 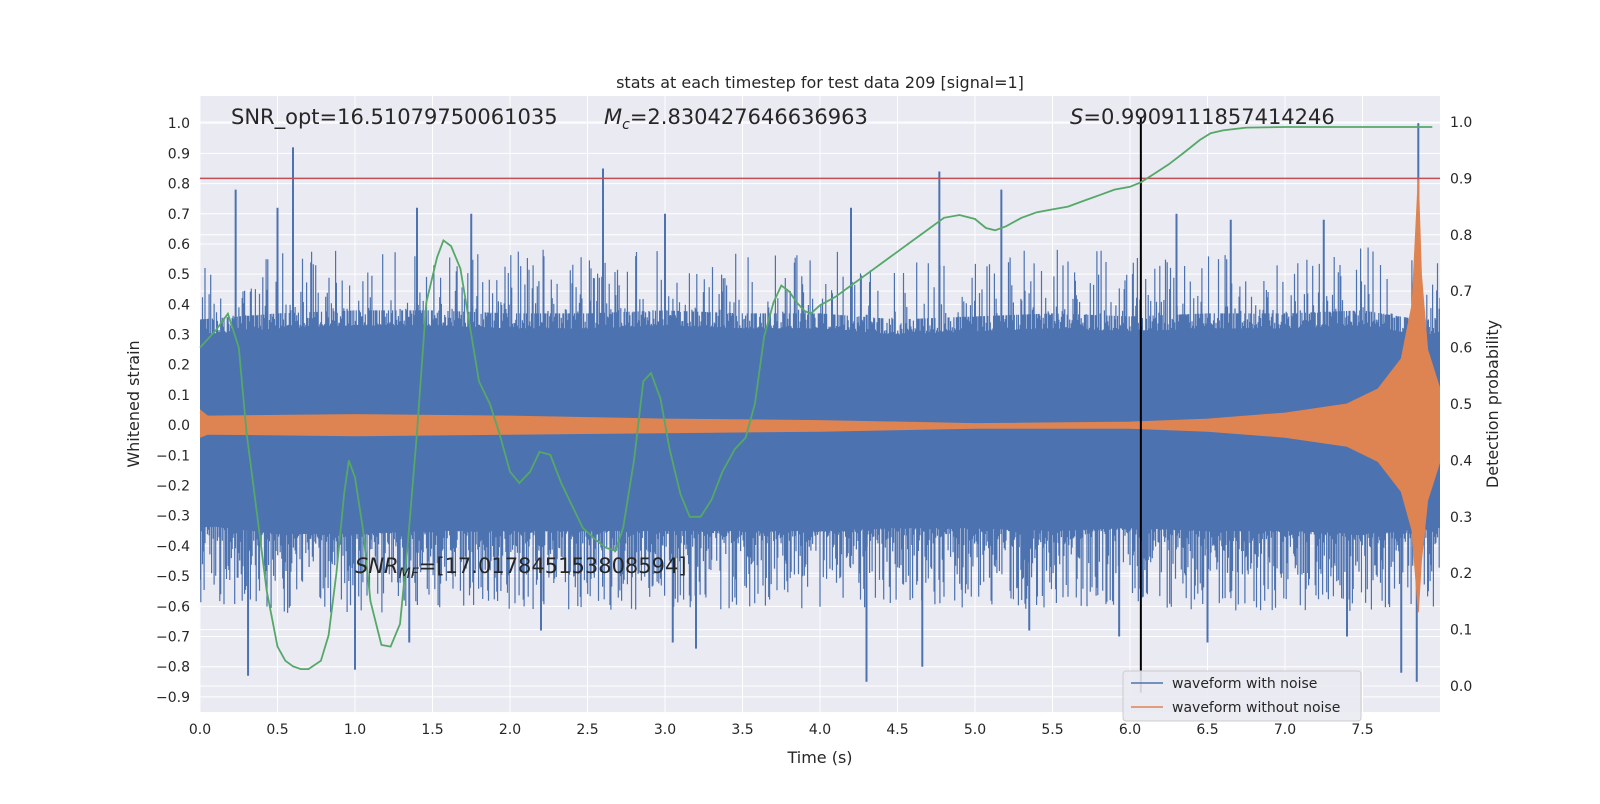 What do you see at coordinates (355, 730) in the screenshot?
I see `x-tick-label: 1.0` at bounding box center [355, 730].